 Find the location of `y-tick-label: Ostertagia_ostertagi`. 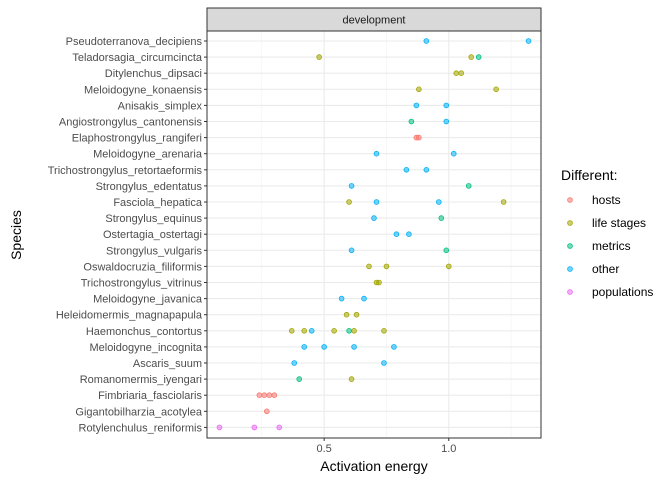

y-tick-label: Ostertagia_ostertagi is located at coordinates (152, 235).